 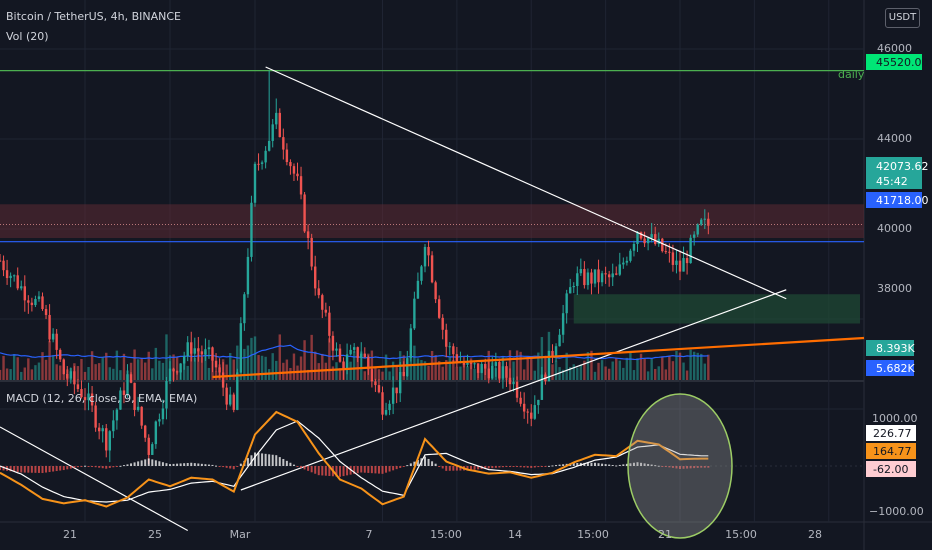 I want to click on daily-level-label: 45520.00, so click(x=897, y=62).